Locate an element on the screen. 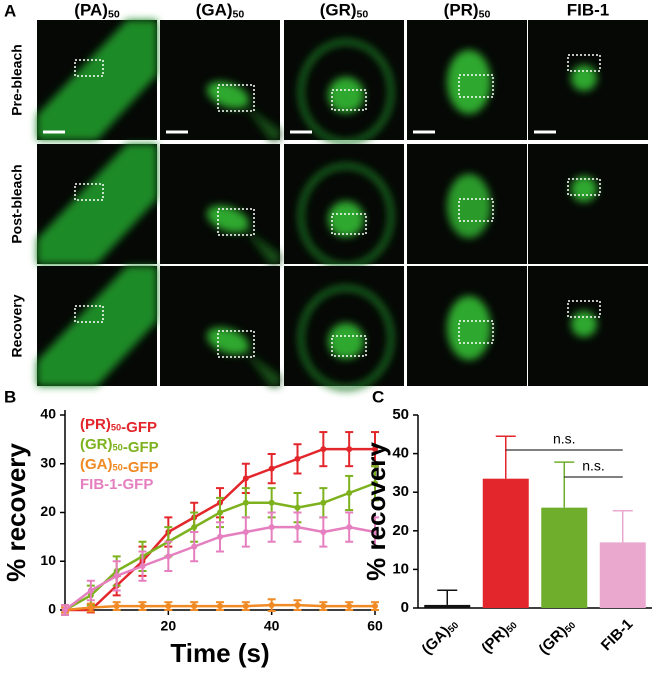  legend-entry: FIB-1-GFP is located at coordinates (116, 484).